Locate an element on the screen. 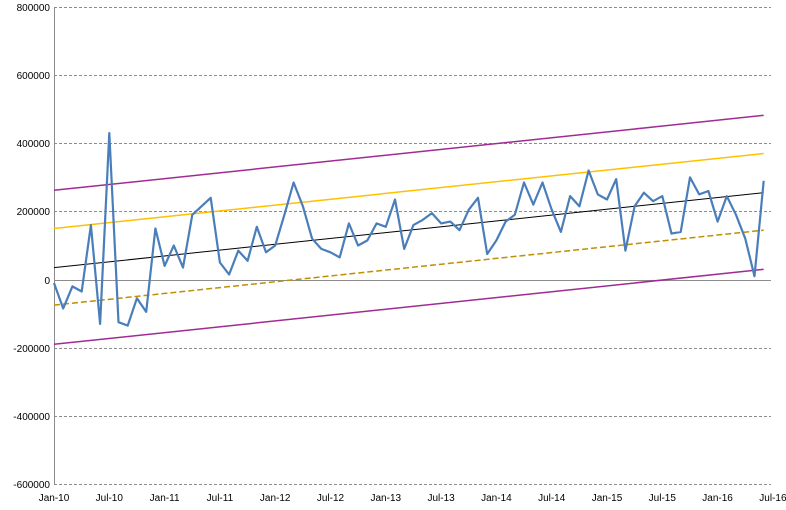  x-tick-label: Jul-11 is located at coordinates (220, 498).